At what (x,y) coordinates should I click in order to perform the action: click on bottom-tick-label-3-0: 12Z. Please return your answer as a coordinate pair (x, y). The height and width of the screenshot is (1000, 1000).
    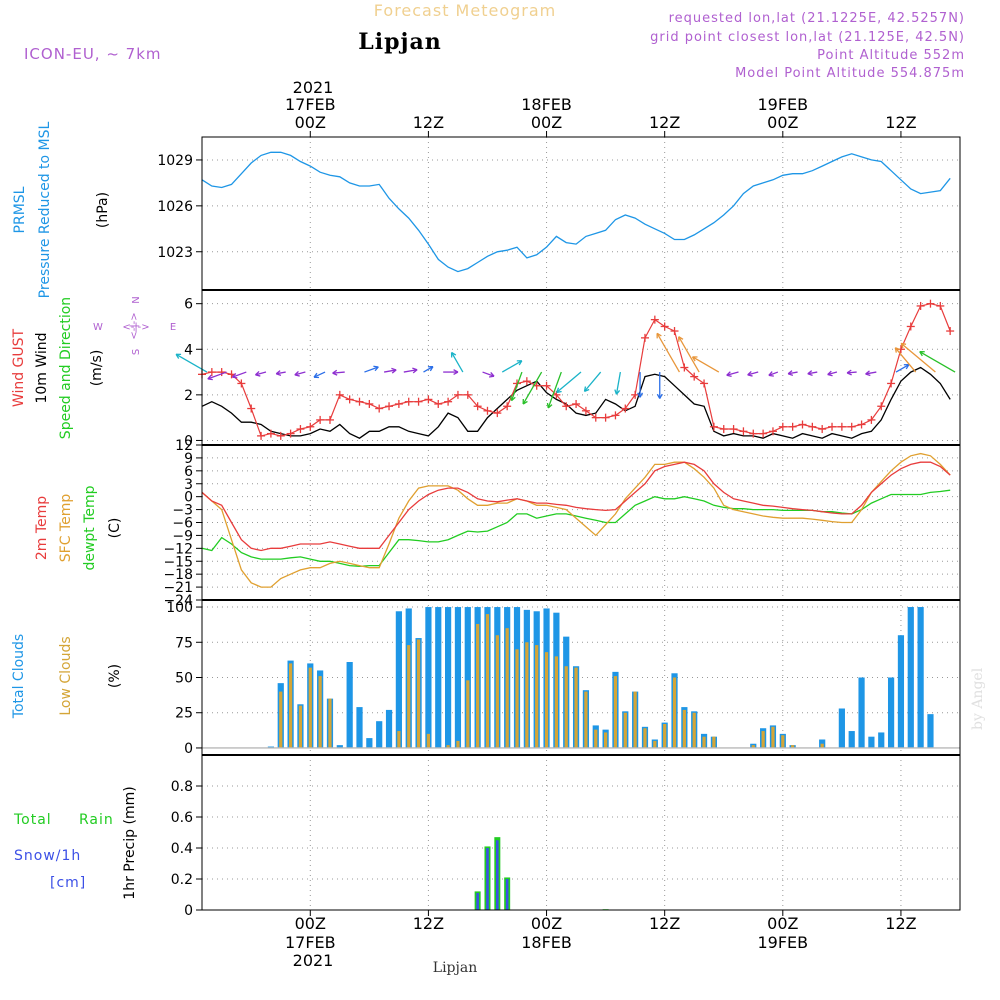
    Looking at the image, I should click on (664, 923).